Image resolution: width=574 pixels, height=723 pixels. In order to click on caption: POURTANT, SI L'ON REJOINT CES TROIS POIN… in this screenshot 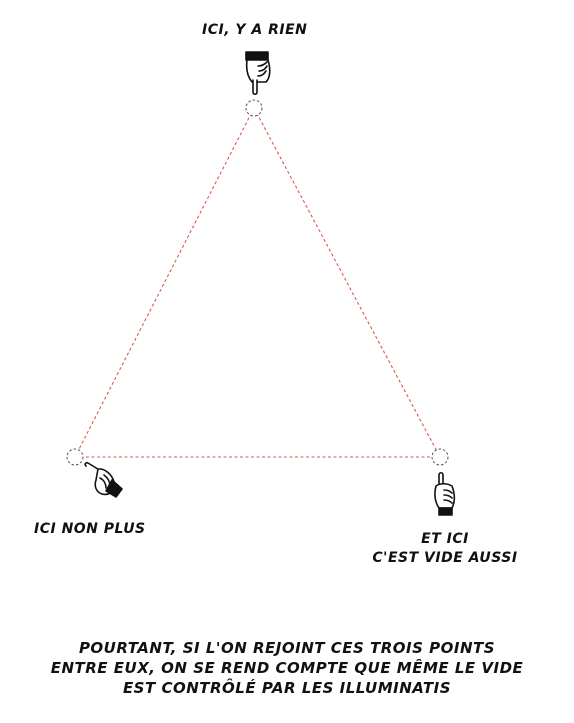, I will do `click(287, 668)`.